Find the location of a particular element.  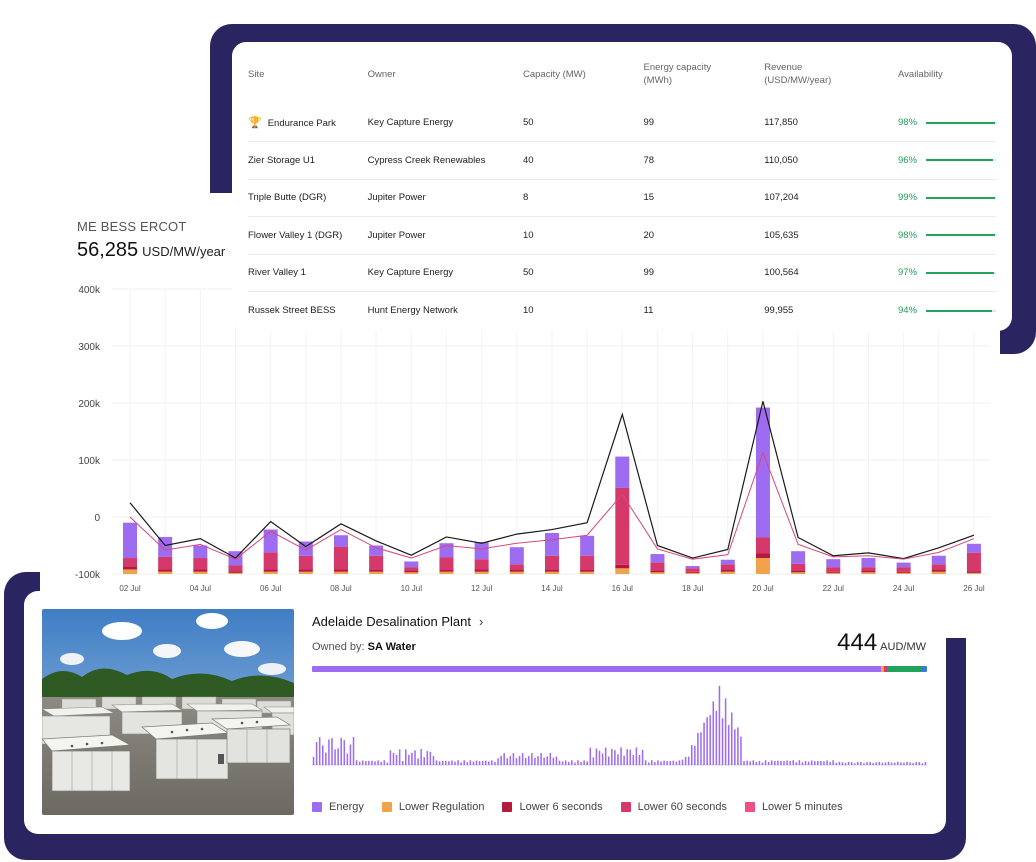

legend-label: Lower 60 seconds is located at coordinates (682, 807).